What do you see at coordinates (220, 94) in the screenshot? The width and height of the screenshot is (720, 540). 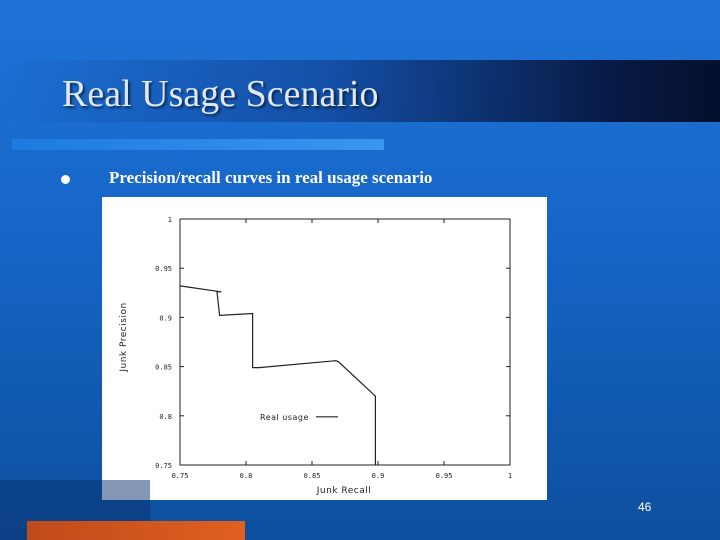 I see `slide-title: Real Usage Scenario` at bounding box center [220, 94].